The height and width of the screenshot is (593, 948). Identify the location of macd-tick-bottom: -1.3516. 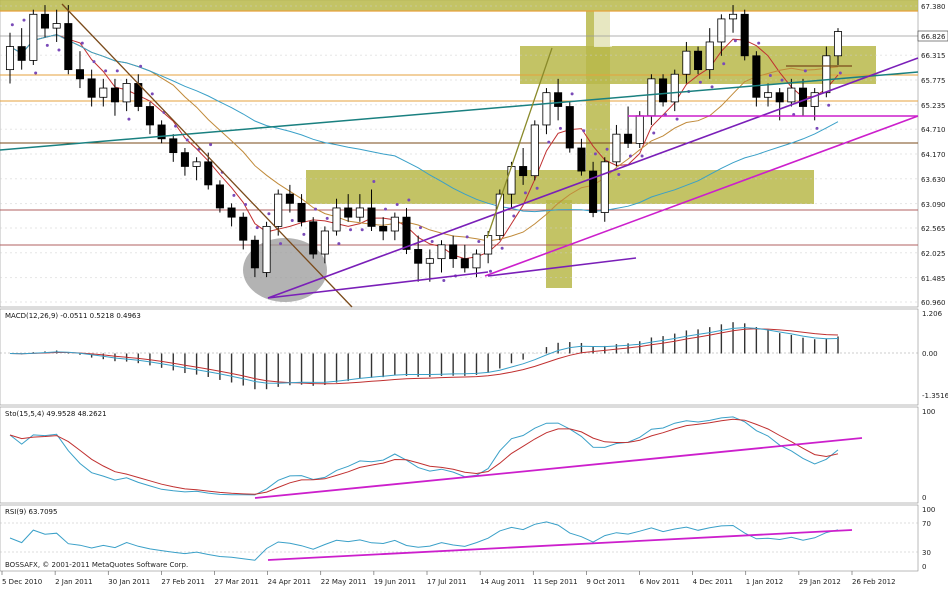
(935, 396).